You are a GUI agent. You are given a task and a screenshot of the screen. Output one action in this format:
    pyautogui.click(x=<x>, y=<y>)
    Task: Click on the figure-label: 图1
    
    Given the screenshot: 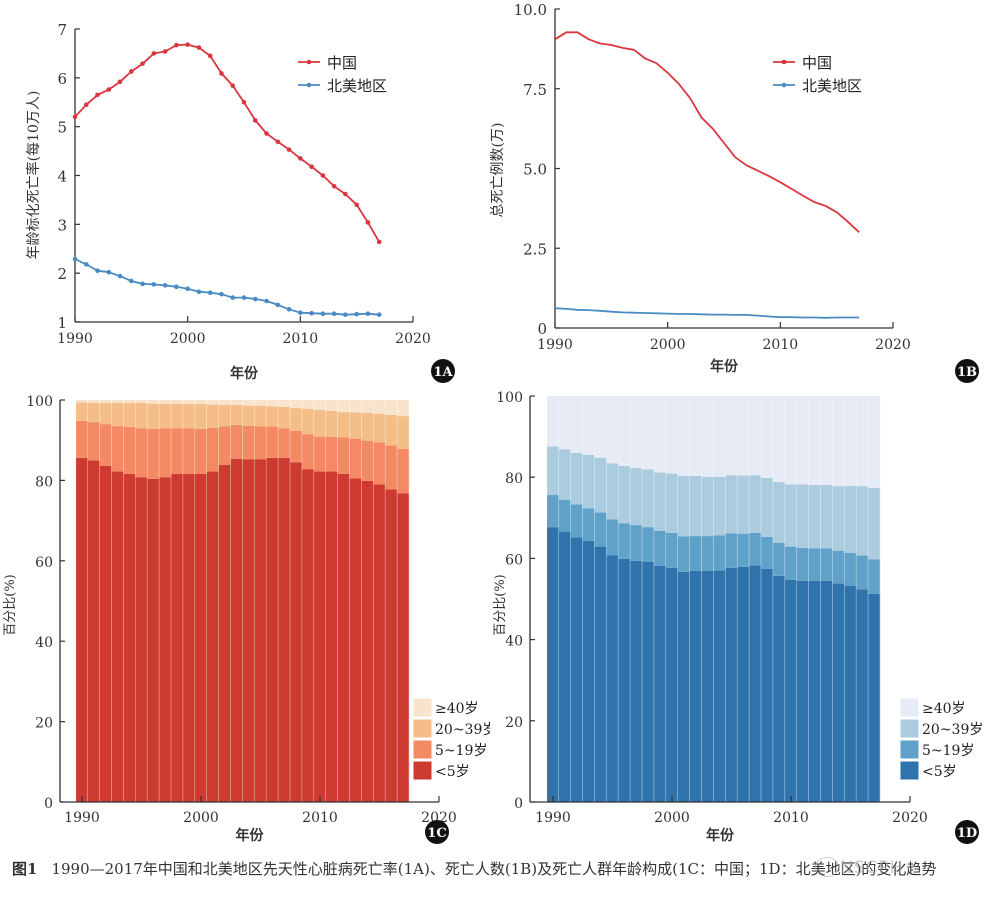 What is the action you would take?
    pyautogui.click(x=25, y=869)
    